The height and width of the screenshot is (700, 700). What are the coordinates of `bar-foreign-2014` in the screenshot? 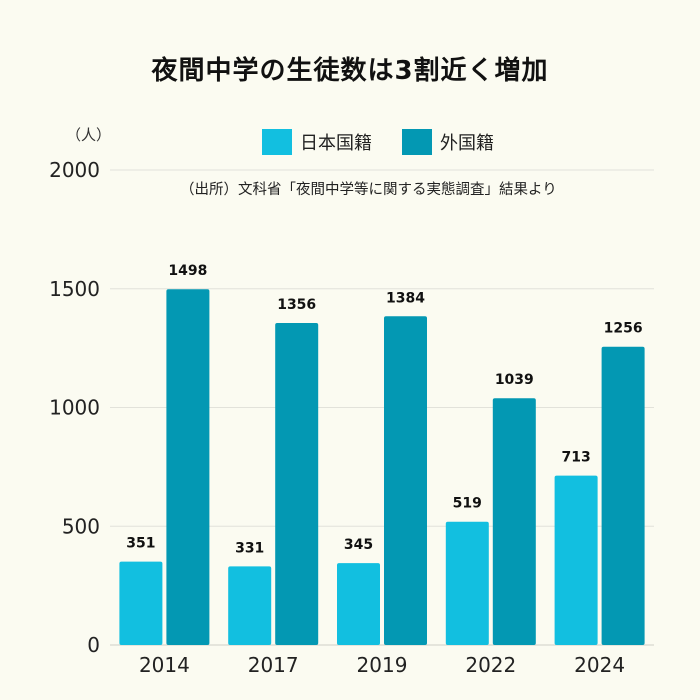 It's located at (188, 467).